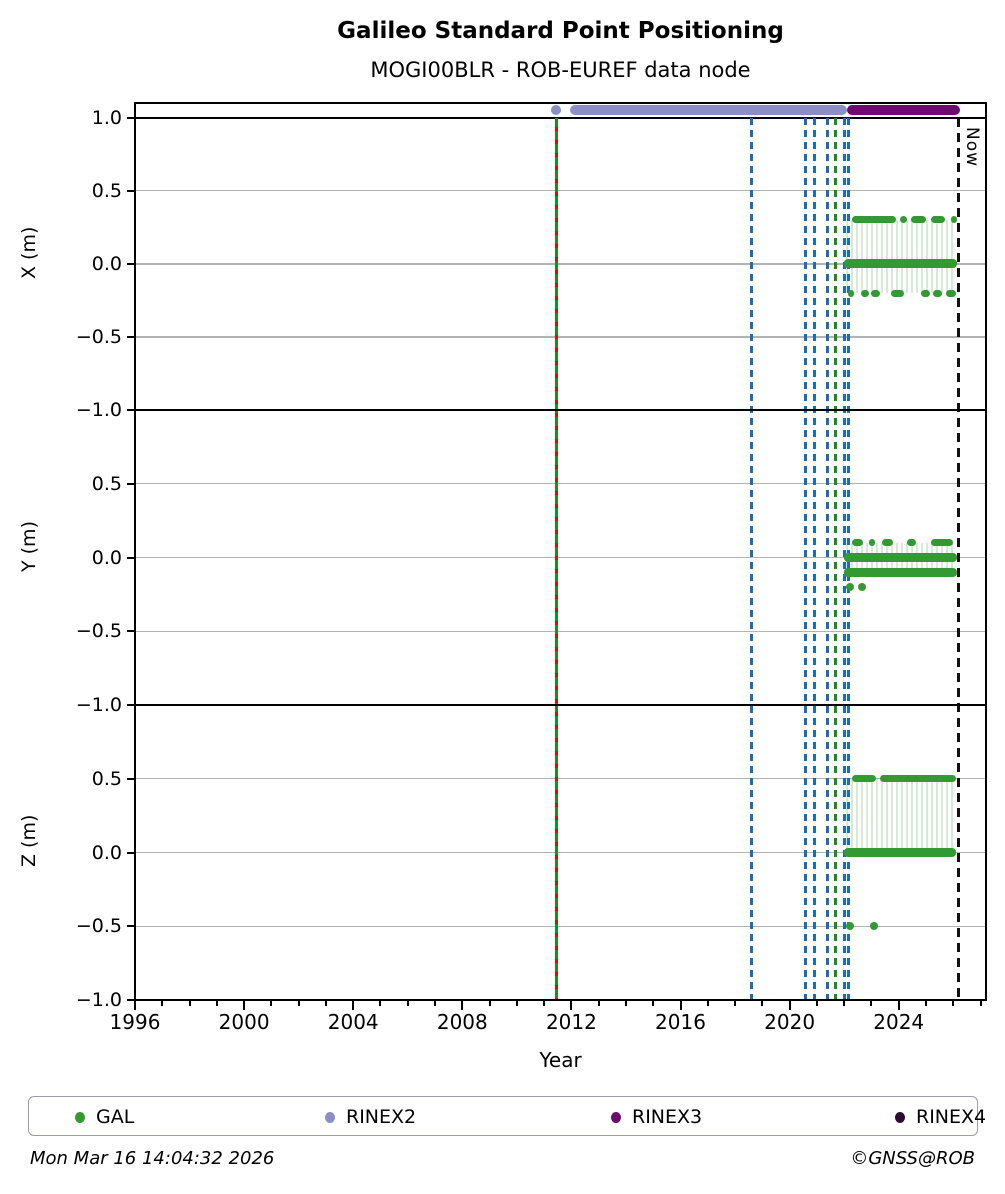 This screenshot has width=1005, height=1194. I want to click on now-event-line, so click(958, 558).